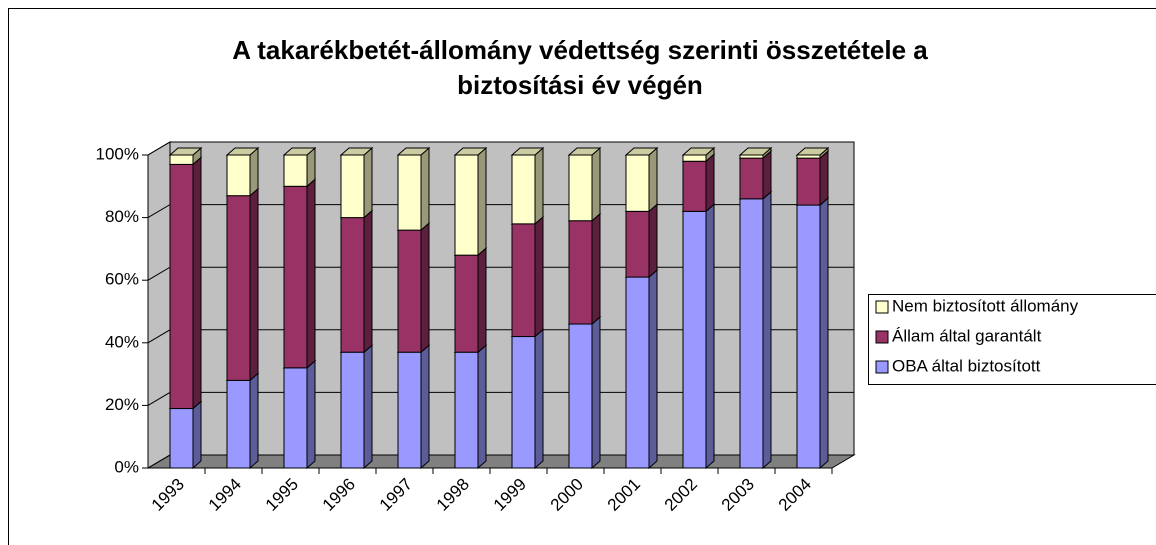 The height and width of the screenshot is (545, 1156). I want to click on y-tick-label: 80%, so click(122, 216).